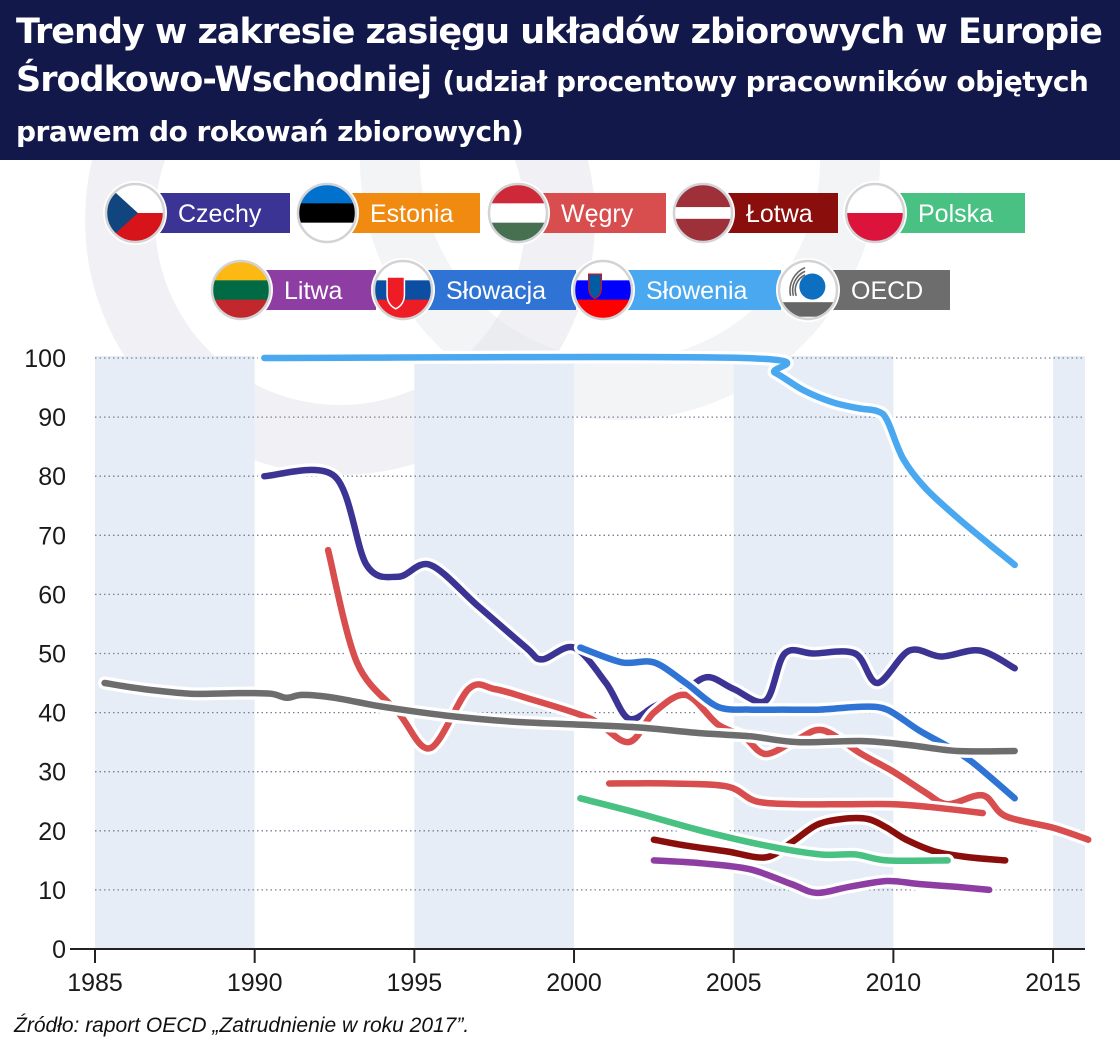 The height and width of the screenshot is (1052, 1120). Describe the element at coordinates (415, 983) in the screenshot. I see `x-tick-label: 1995` at that location.